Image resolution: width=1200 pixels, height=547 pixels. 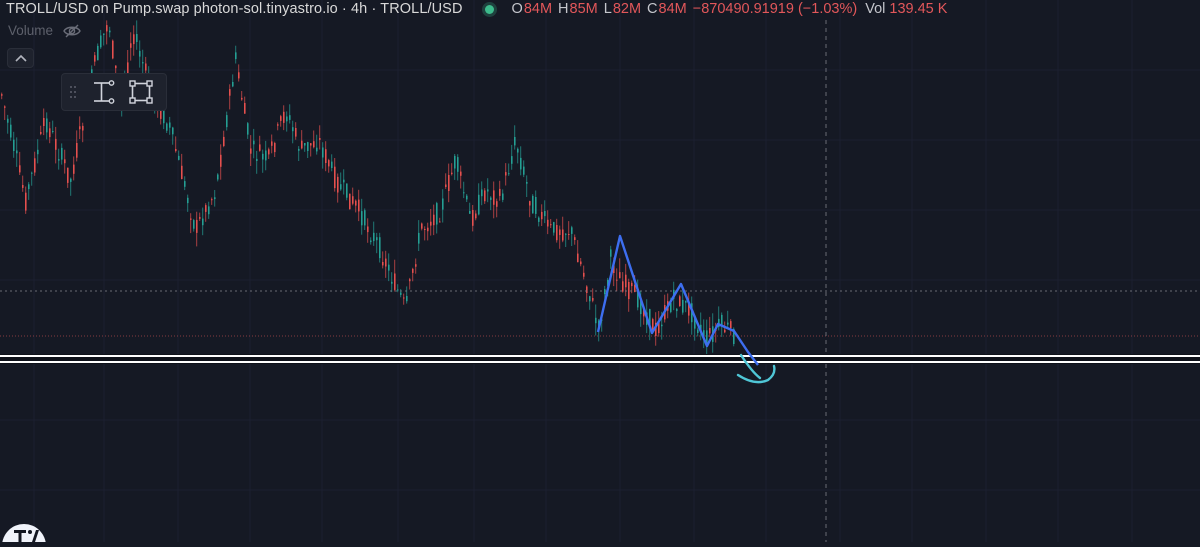 I want to click on volume-indicator-legend: Volume, so click(x=44, y=30).